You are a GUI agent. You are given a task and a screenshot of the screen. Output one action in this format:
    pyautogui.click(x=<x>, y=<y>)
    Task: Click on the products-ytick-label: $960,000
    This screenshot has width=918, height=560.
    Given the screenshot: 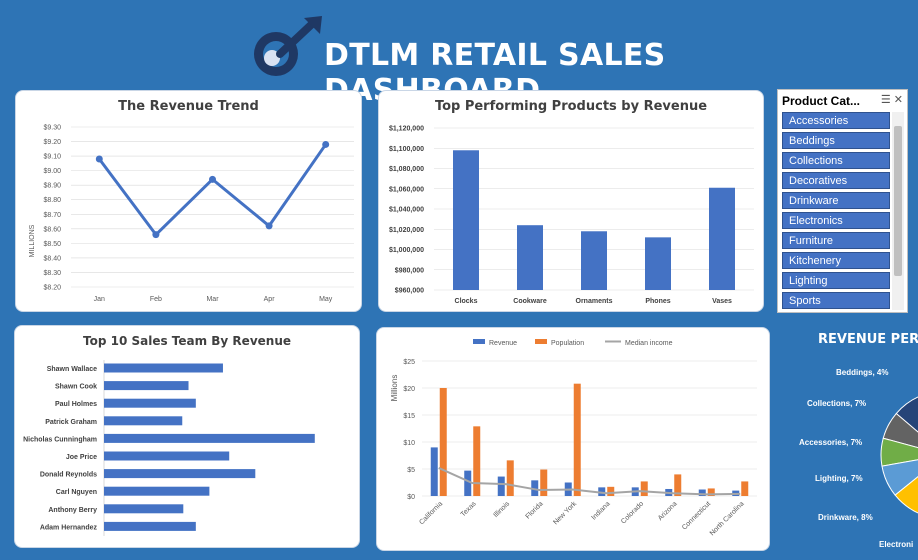 What is the action you would take?
    pyautogui.click(x=409, y=291)
    